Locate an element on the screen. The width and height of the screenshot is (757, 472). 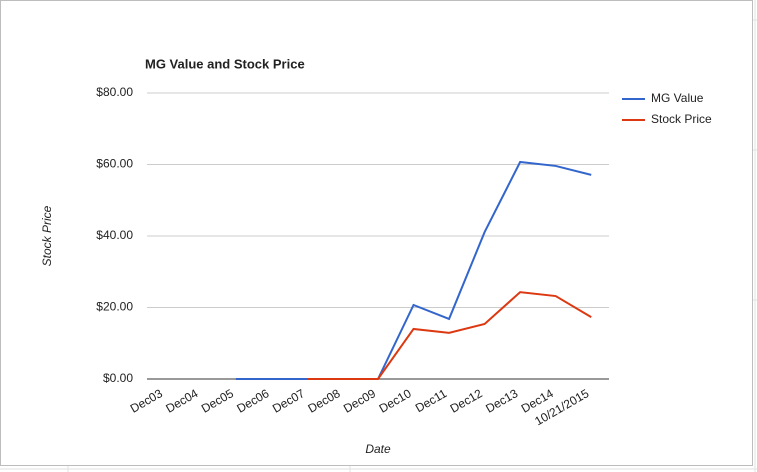
legend-label: Stock Price is located at coordinates (681, 119).